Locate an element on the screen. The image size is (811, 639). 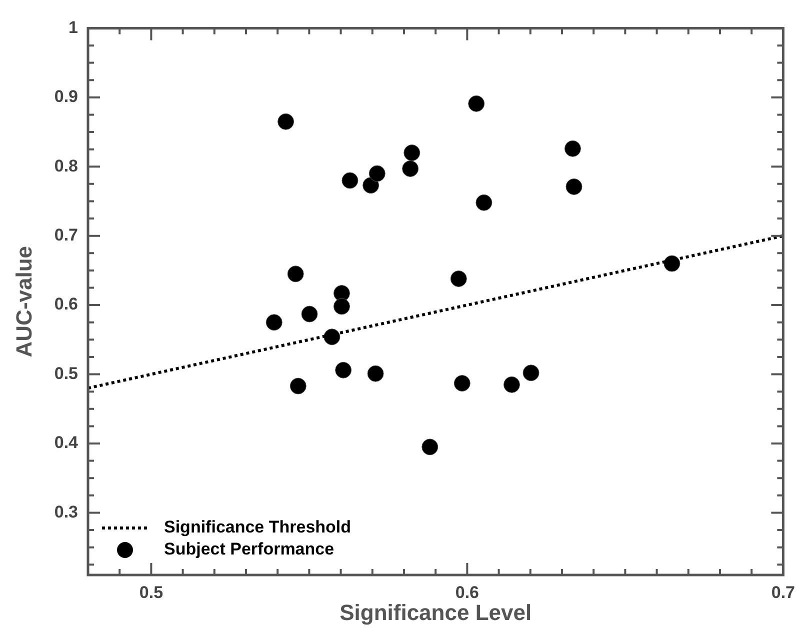
y-tick-label: 0.4 is located at coordinates (66, 442).